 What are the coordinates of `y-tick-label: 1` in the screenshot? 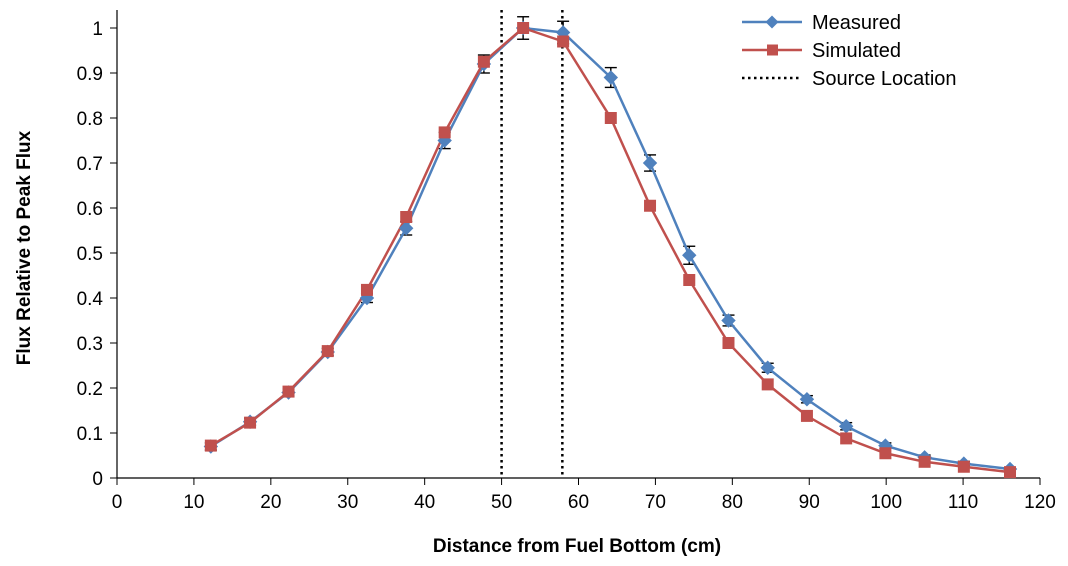 It's located at (97, 29).